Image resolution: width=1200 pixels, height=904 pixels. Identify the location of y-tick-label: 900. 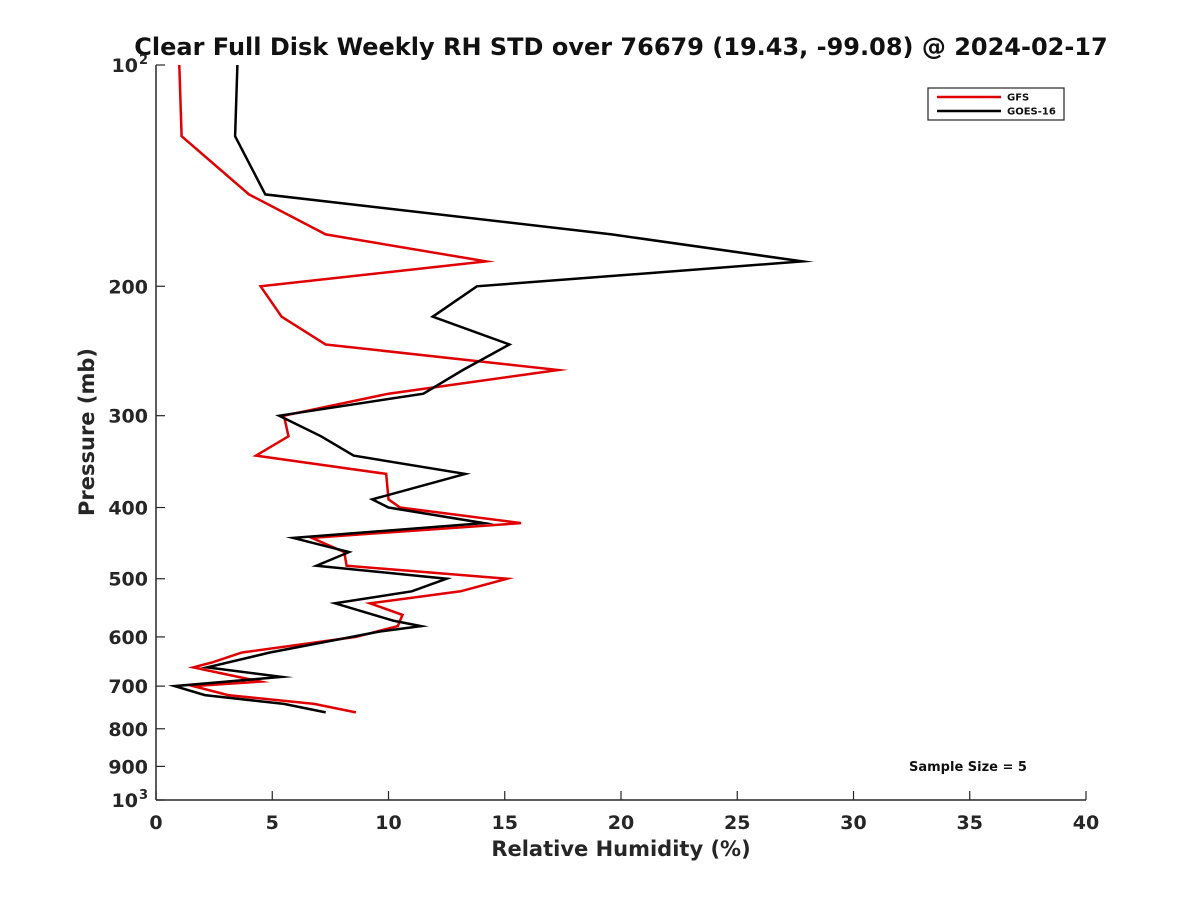
(128, 767).